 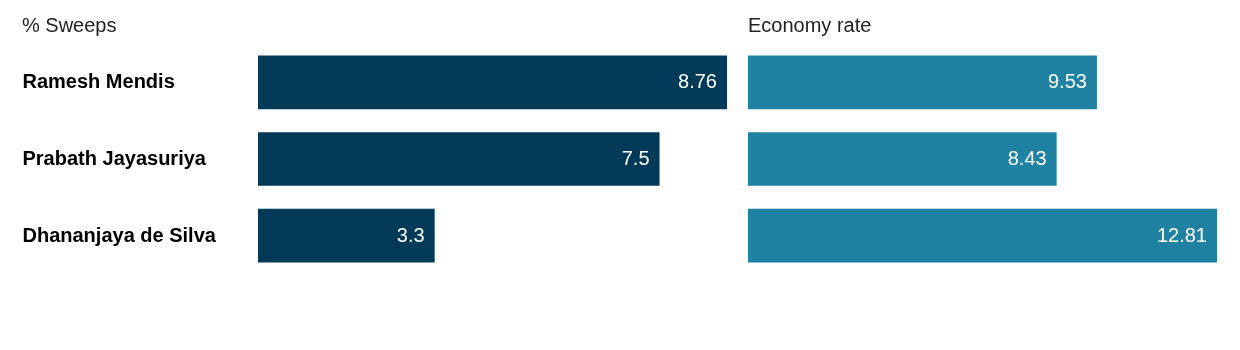 I want to click on y-tick-label: Dhananjaya de Silva, so click(x=119, y=234).